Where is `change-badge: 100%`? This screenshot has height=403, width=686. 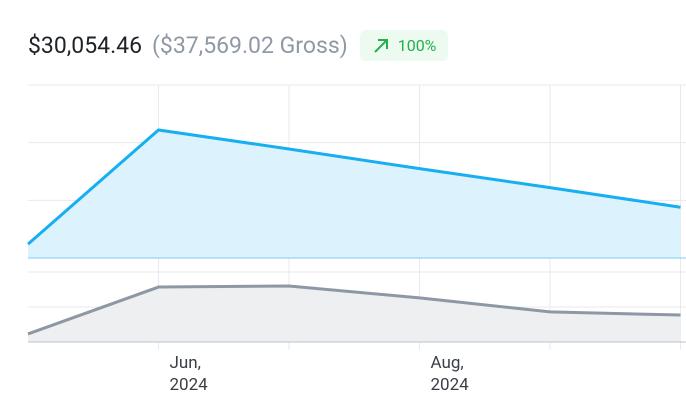
change-badge: 100% is located at coordinates (404, 45).